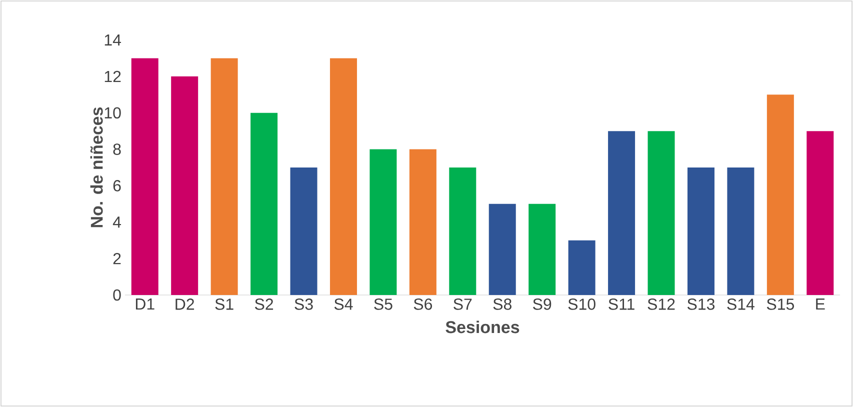 The image size is (853, 407). I want to click on x-tick-label: D2, so click(185, 304).